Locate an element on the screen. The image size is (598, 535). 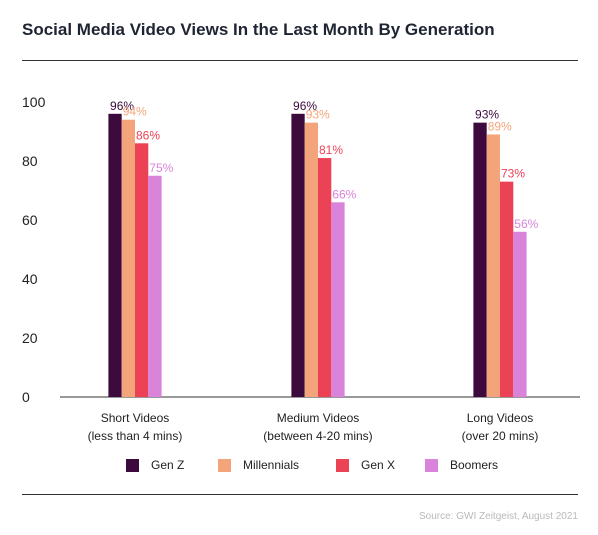
y-tick-label: 40 is located at coordinates (30, 279).